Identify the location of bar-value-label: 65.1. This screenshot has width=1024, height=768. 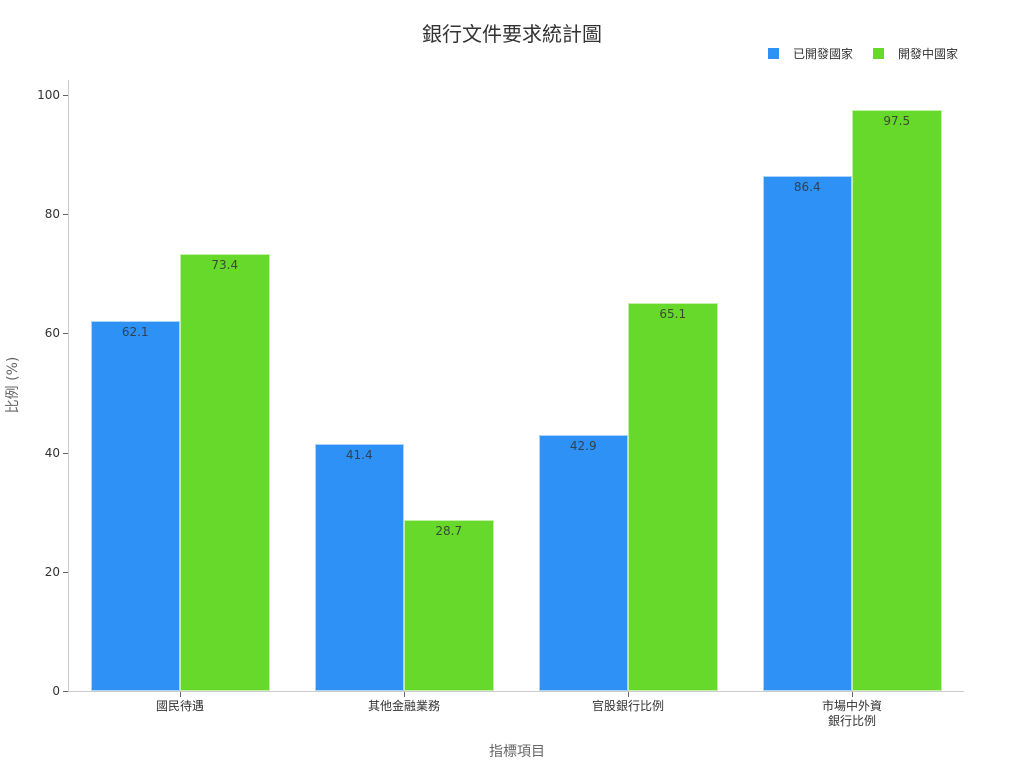
(673, 314).